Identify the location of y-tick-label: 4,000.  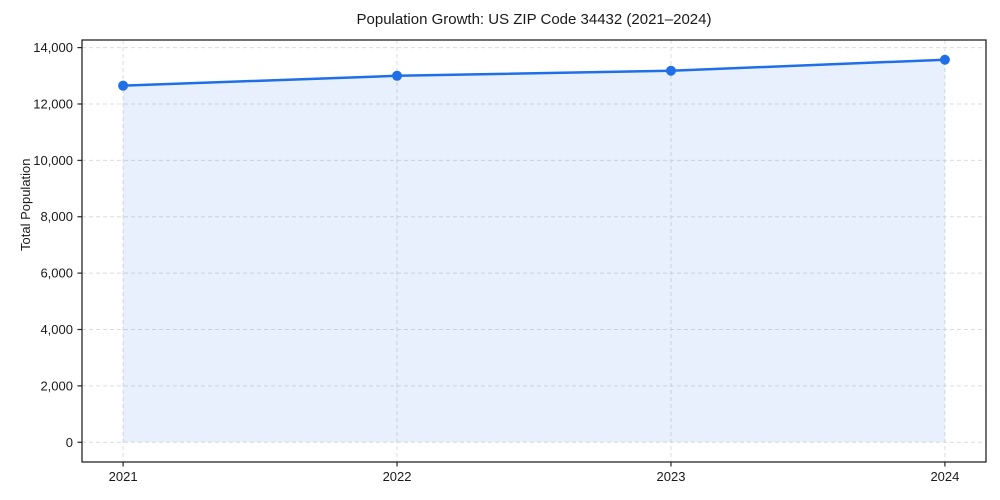
(56, 329).